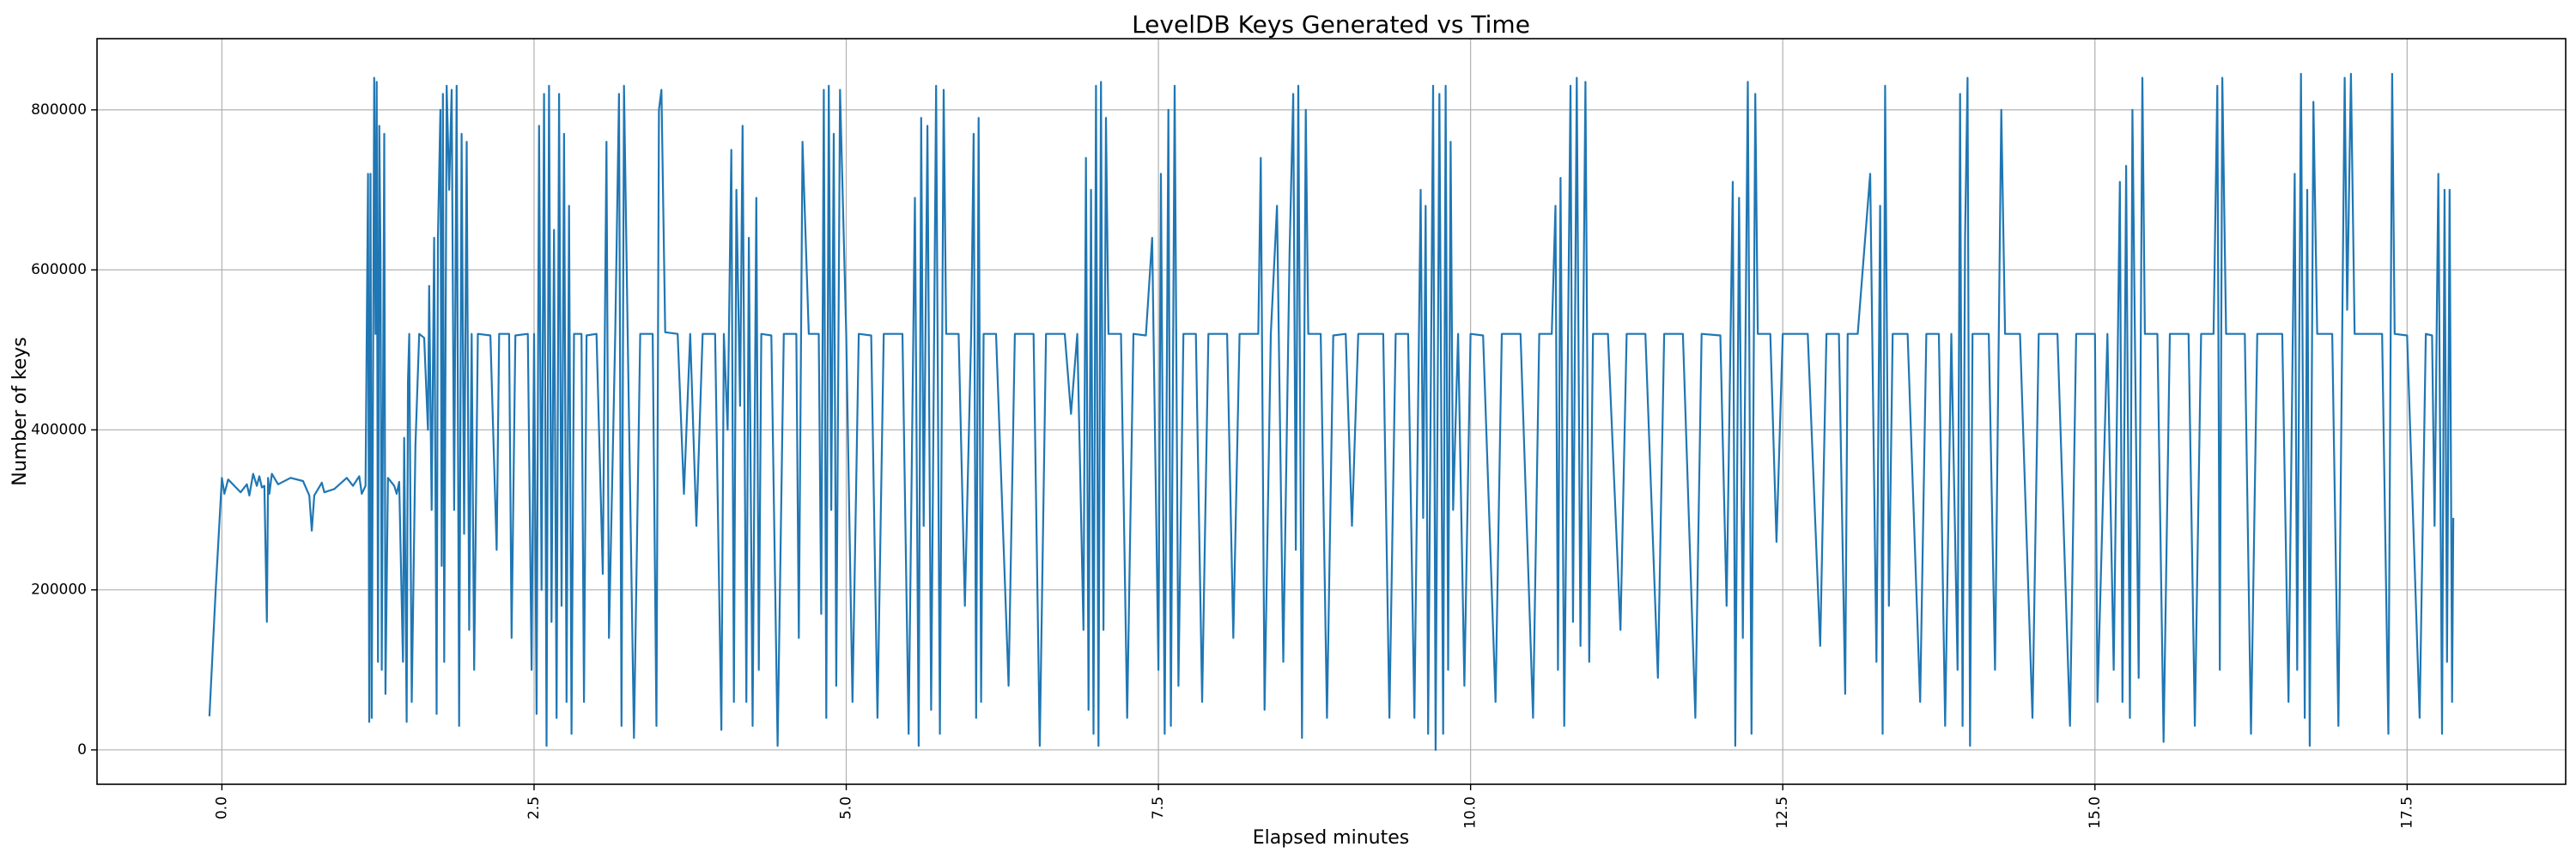  I want to click on y-tick-label: 0, so click(82, 750).